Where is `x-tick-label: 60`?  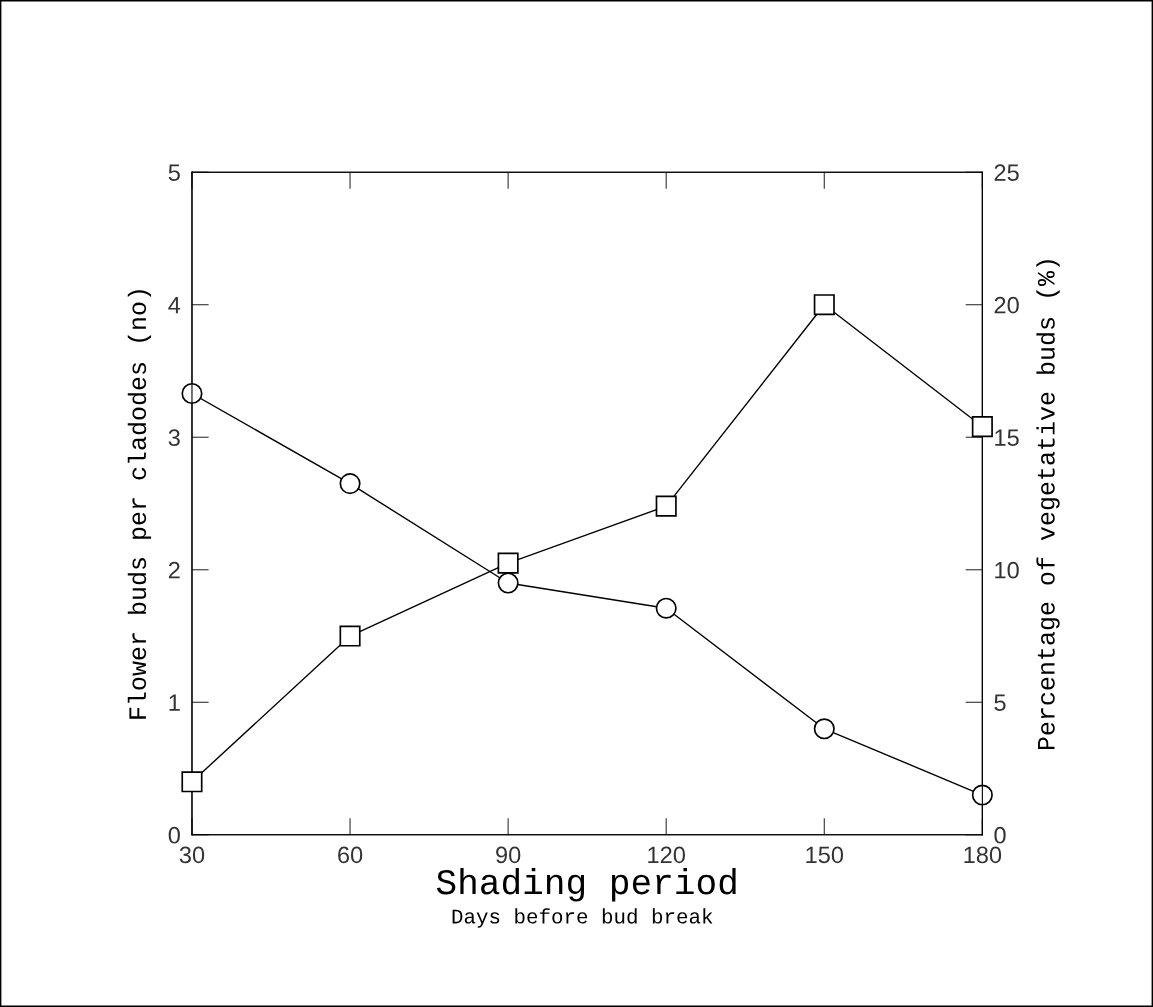 x-tick-label: 60 is located at coordinates (350, 855).